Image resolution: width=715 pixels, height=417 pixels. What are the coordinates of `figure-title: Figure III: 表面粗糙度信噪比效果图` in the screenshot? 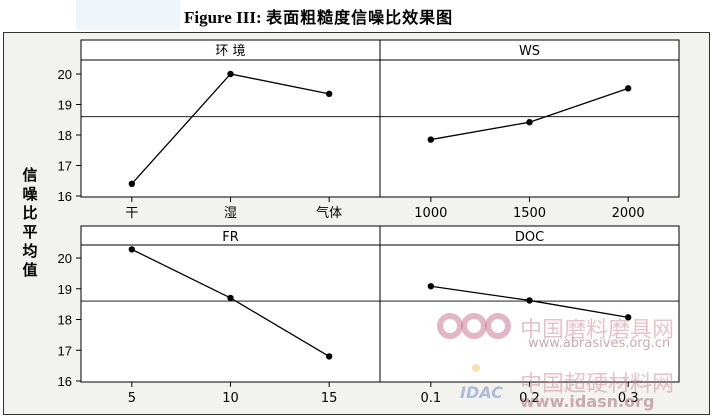 It's located at (318, 16).